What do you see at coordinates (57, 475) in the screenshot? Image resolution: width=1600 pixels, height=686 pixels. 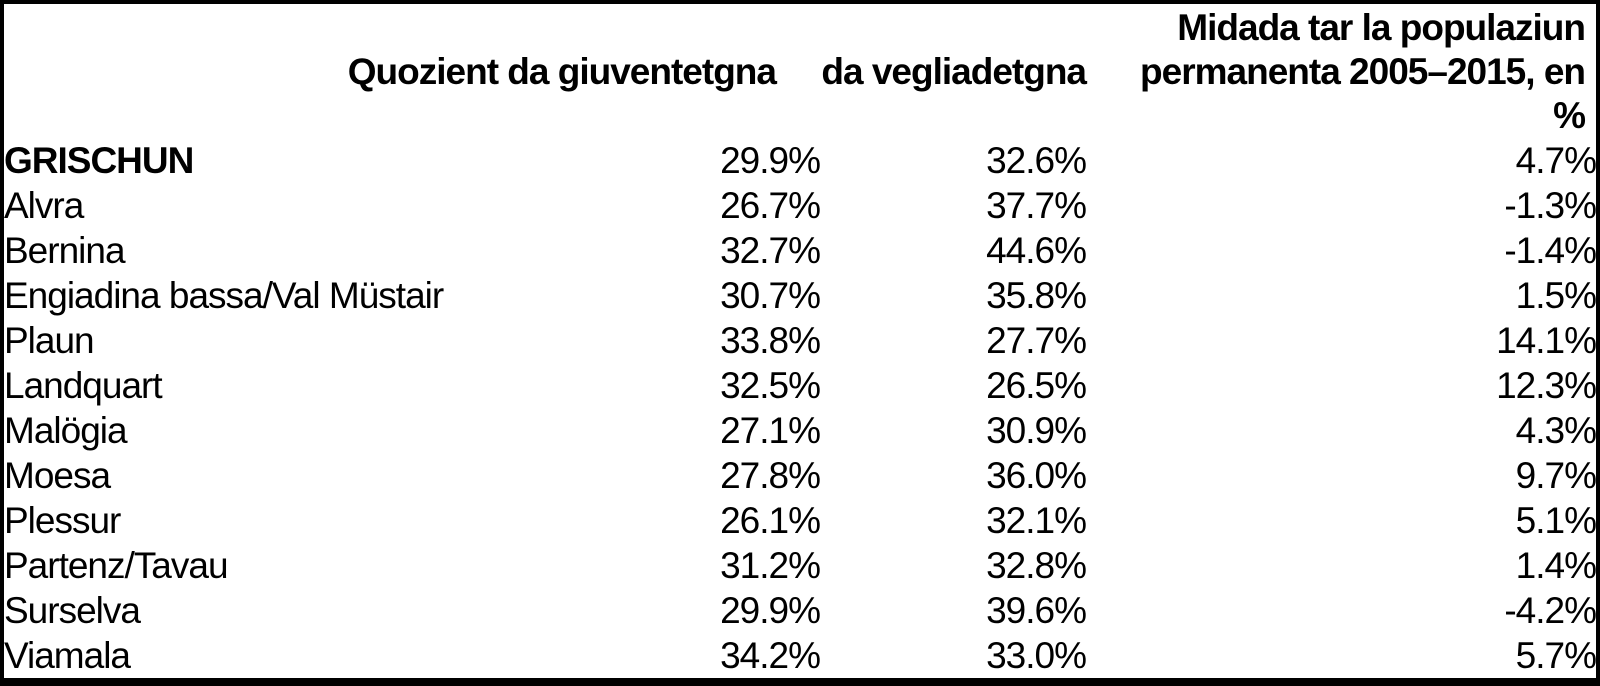 I see `region-name: Moesa` at bounding box center [57, 475].